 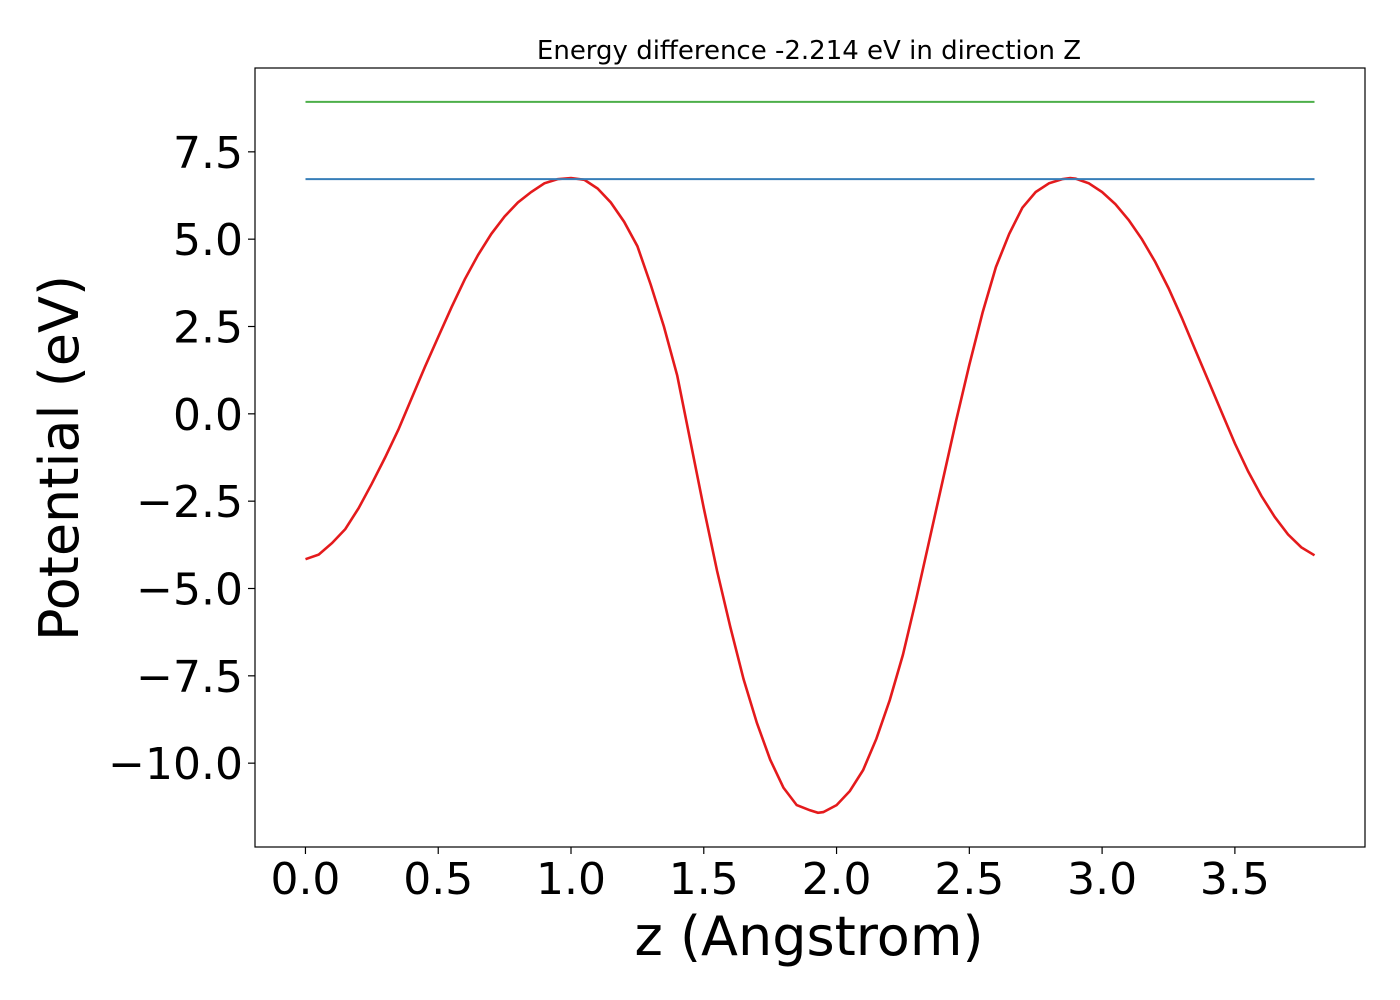 What do you see at coordinates (808, 936) in the screenshot?
I see `x-axis-label: z (Angstrom)` at bounding box center [808, 936].